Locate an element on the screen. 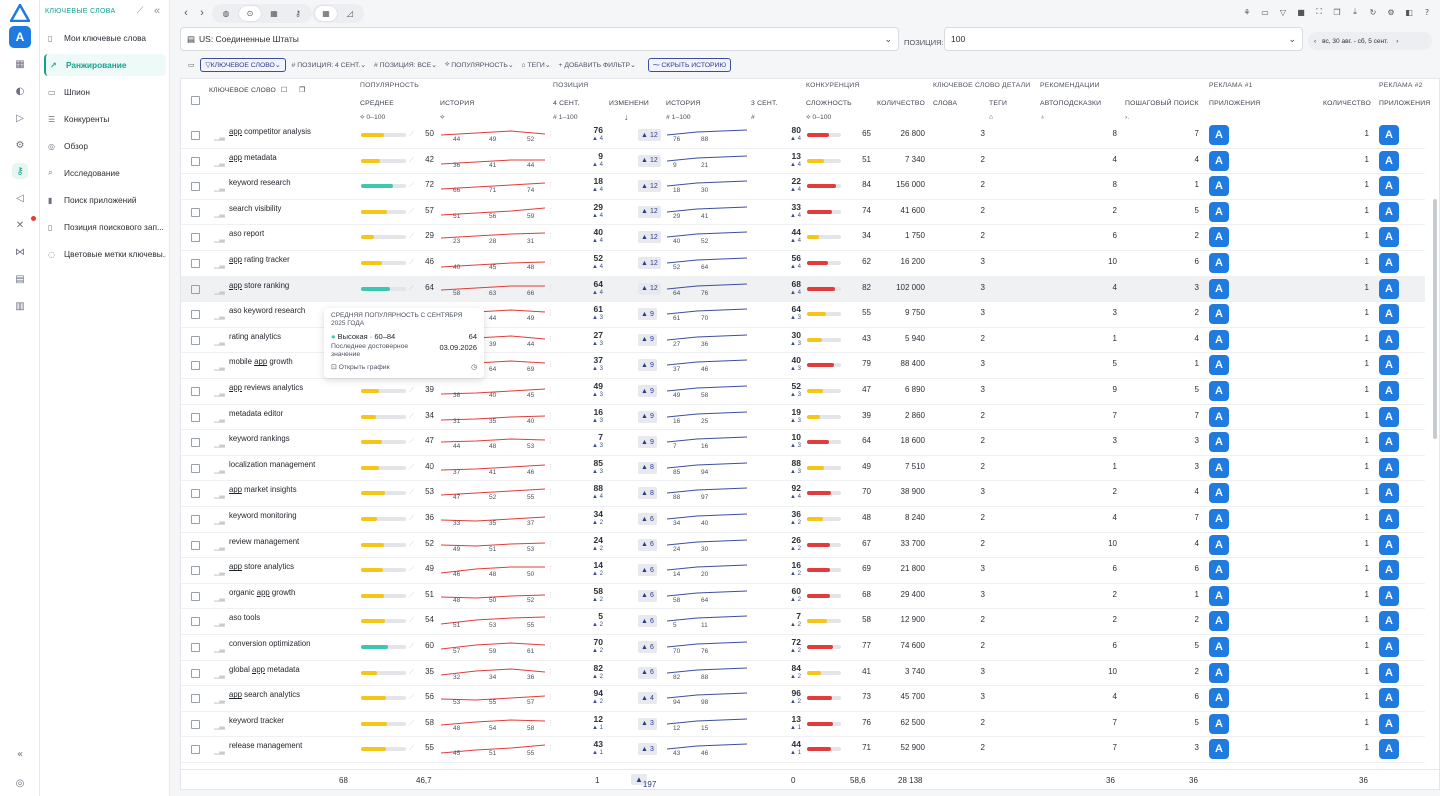 This screenshot has height=796, width=1440. scrollbar is located at coordinates (1435, 319).